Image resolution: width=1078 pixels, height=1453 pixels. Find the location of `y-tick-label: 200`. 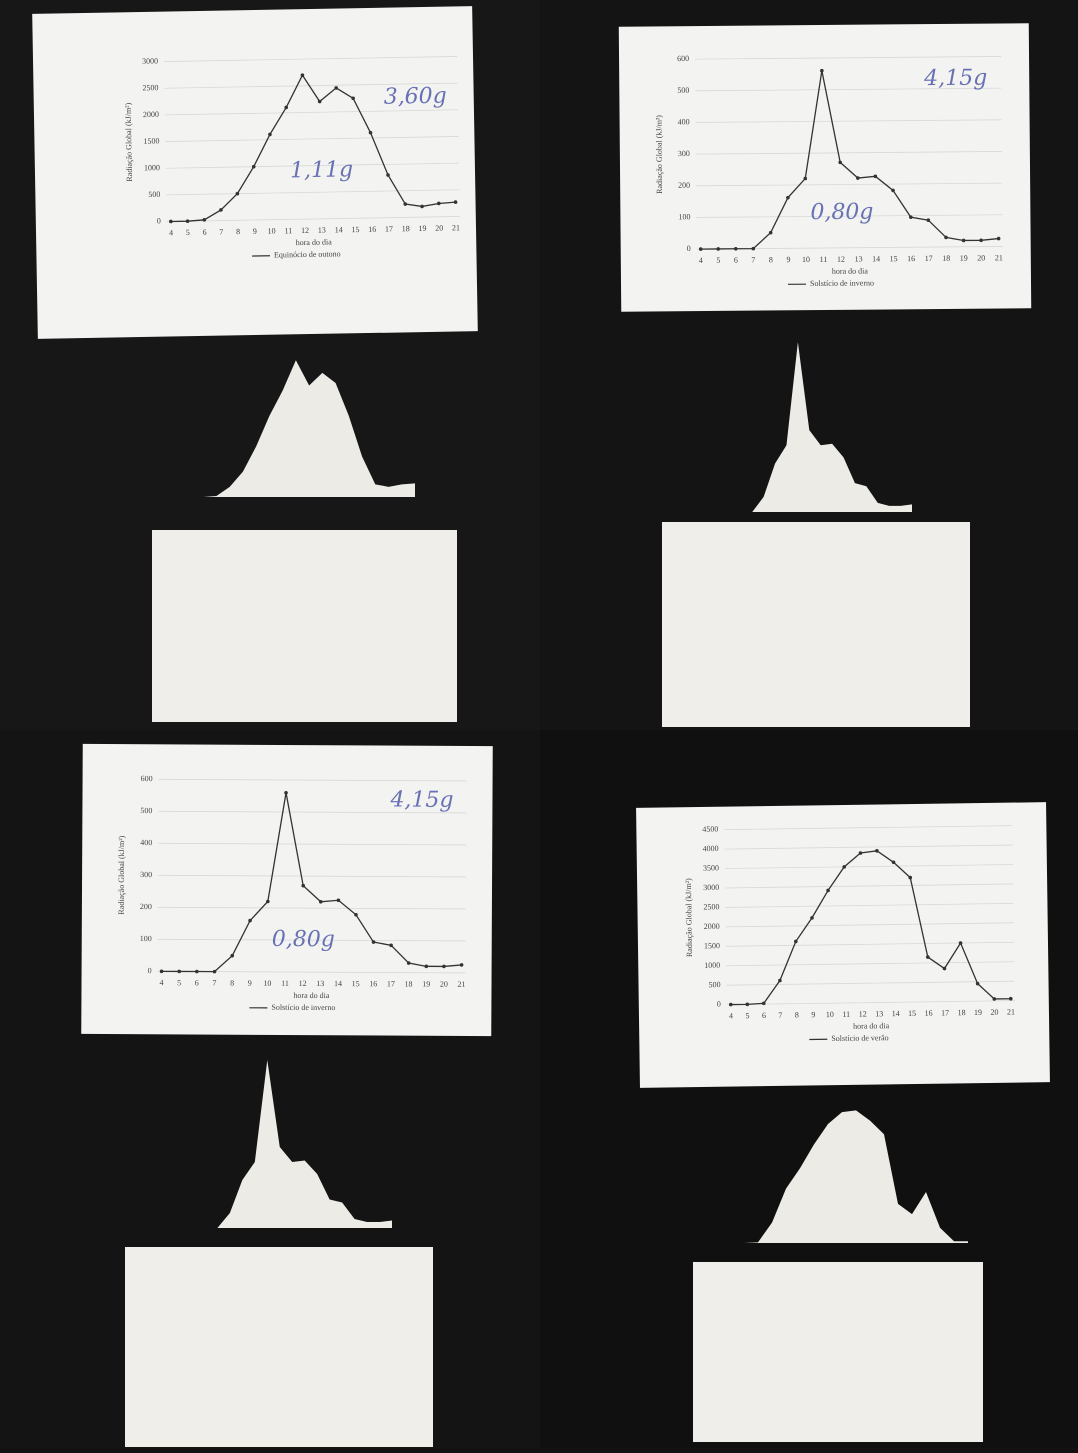

y-tick-label: 200 is located at coordinates (146, 906).